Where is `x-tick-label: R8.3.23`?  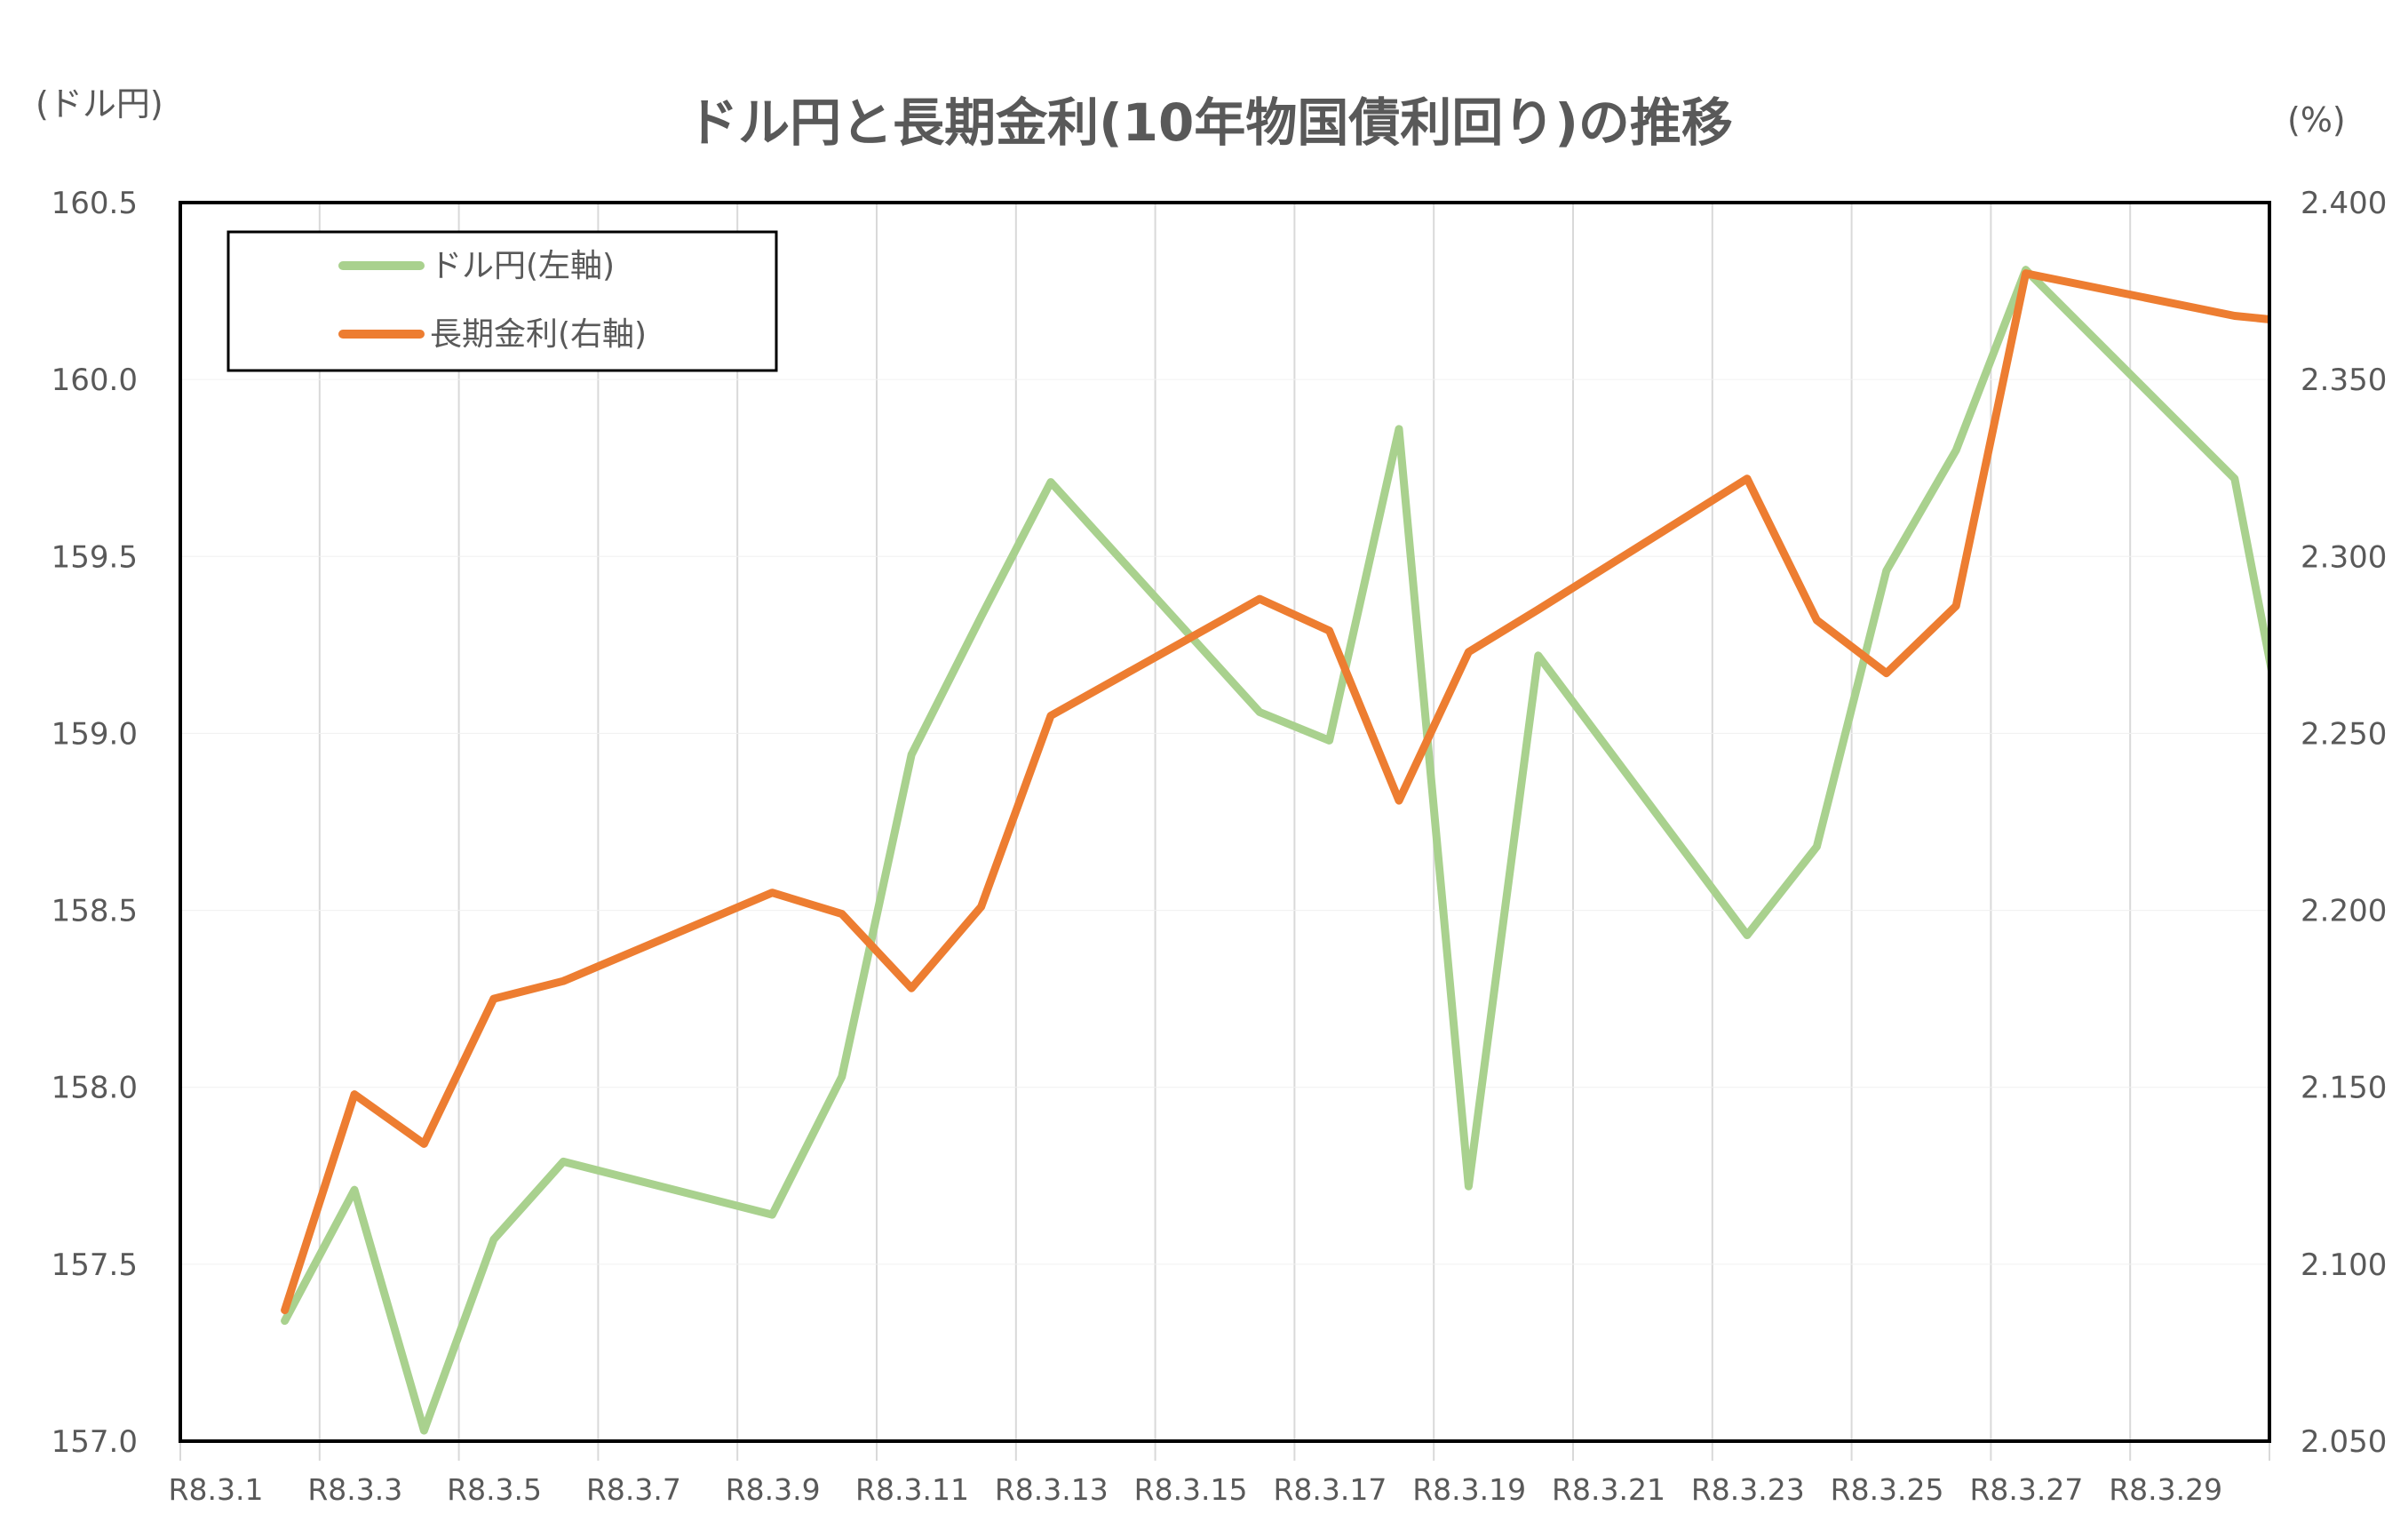 x-tick-label: R8.3.23 is located at coordinates (1748, 1489).